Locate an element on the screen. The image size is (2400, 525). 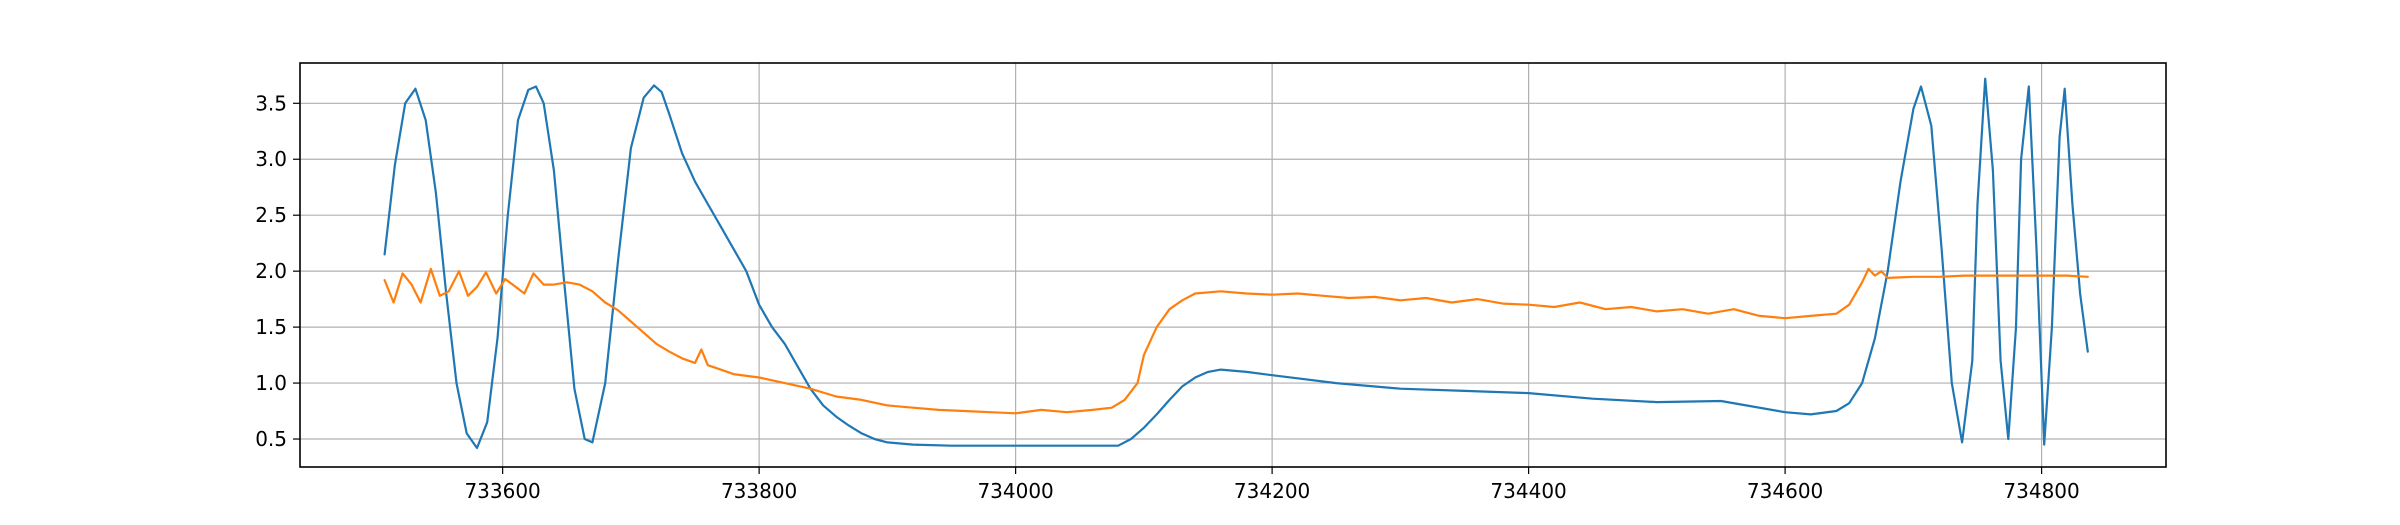
x-tick-label: 733600 is located at coordinates (502, 491).